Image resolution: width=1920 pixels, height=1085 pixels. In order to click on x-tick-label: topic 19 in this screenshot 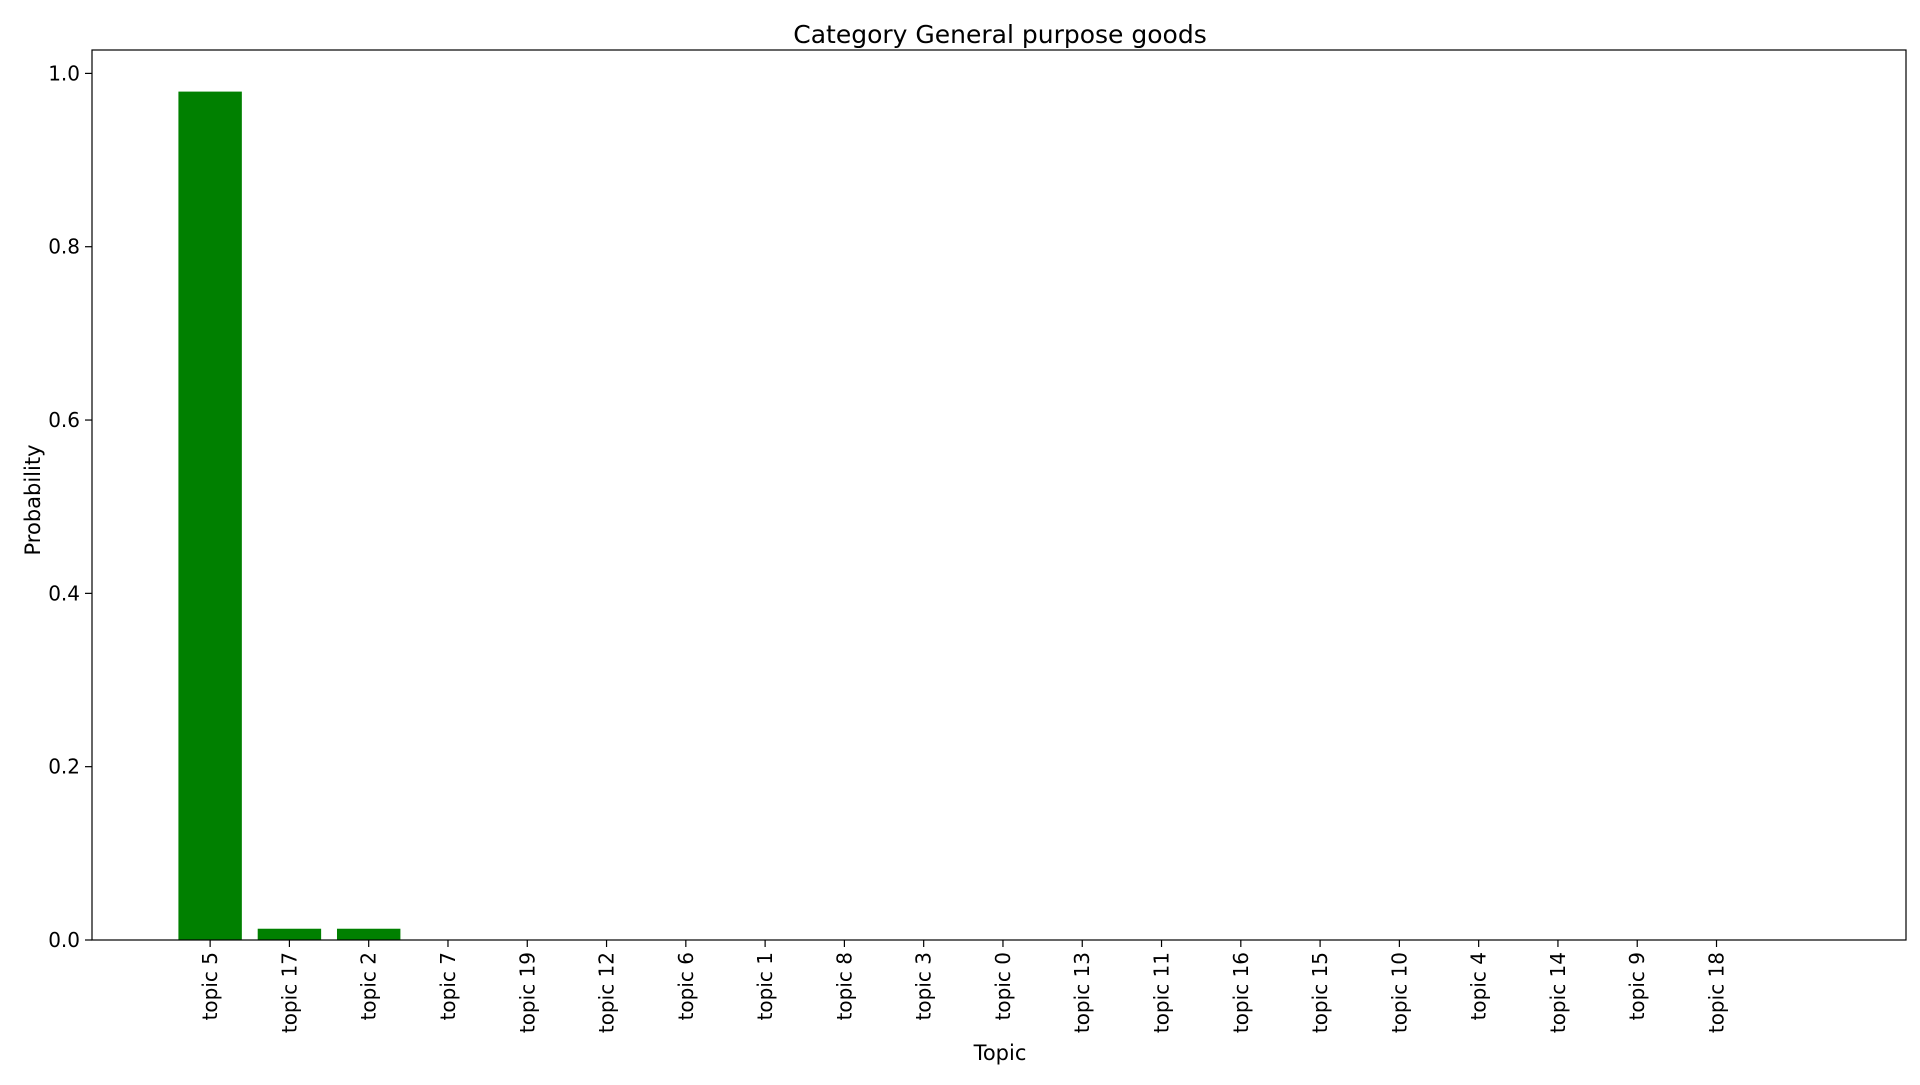, I will do `click(527, 992)`.